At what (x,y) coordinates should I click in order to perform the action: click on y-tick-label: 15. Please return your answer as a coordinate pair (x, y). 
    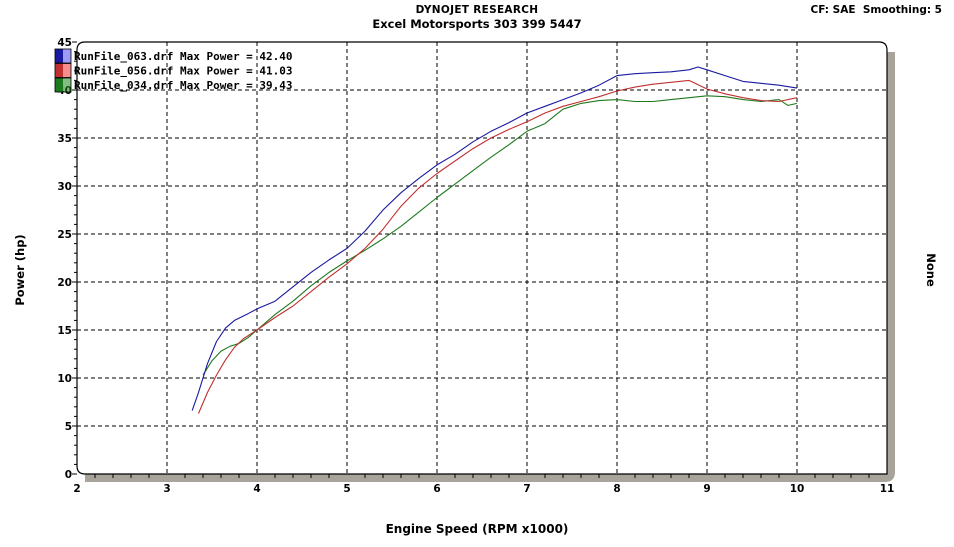
    Looking at the image, I should click on (64, 331).